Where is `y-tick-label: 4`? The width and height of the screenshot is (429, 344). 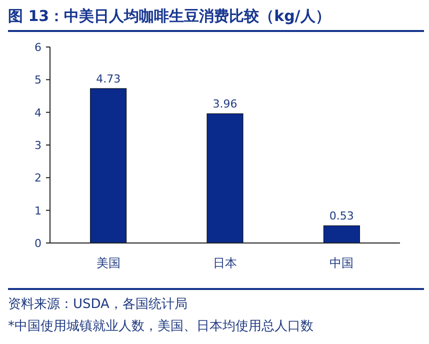
y-tick-label: 4 is located at coordinates (38, 113).